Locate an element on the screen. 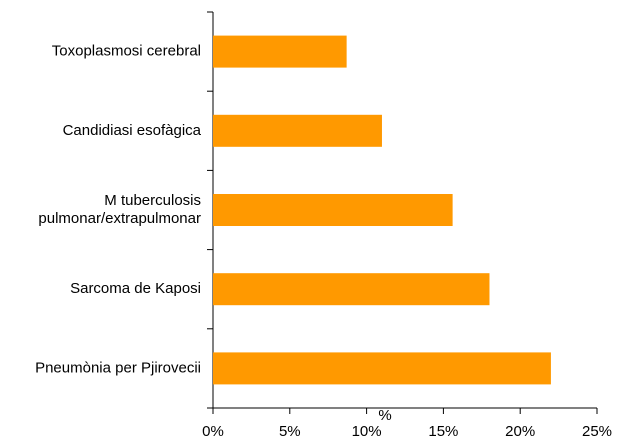 This screenshot has height=439, width=617. x-axis-label: % is located at coordinates (384, 415).